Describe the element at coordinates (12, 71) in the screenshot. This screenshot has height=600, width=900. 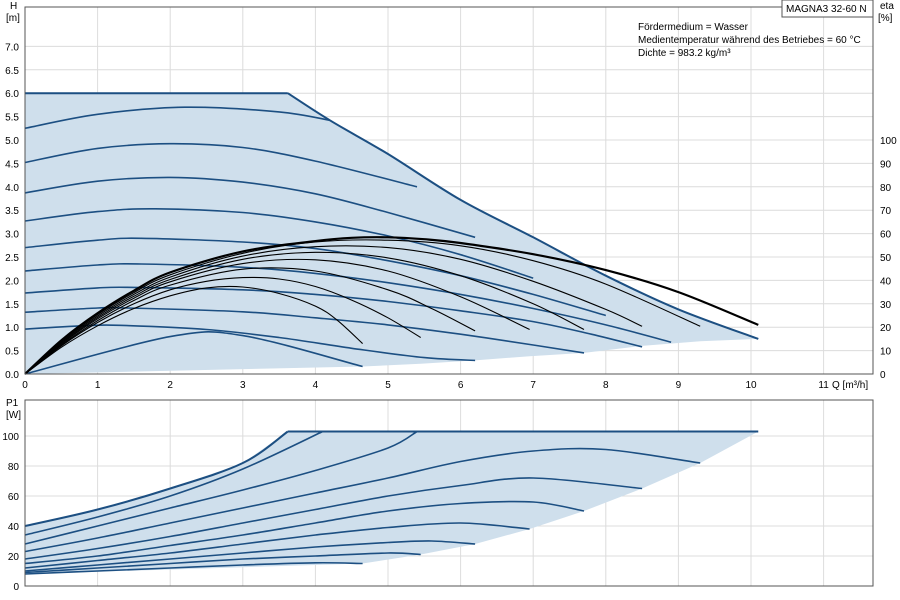
I see `y-tick-label: 6.5` at that location.